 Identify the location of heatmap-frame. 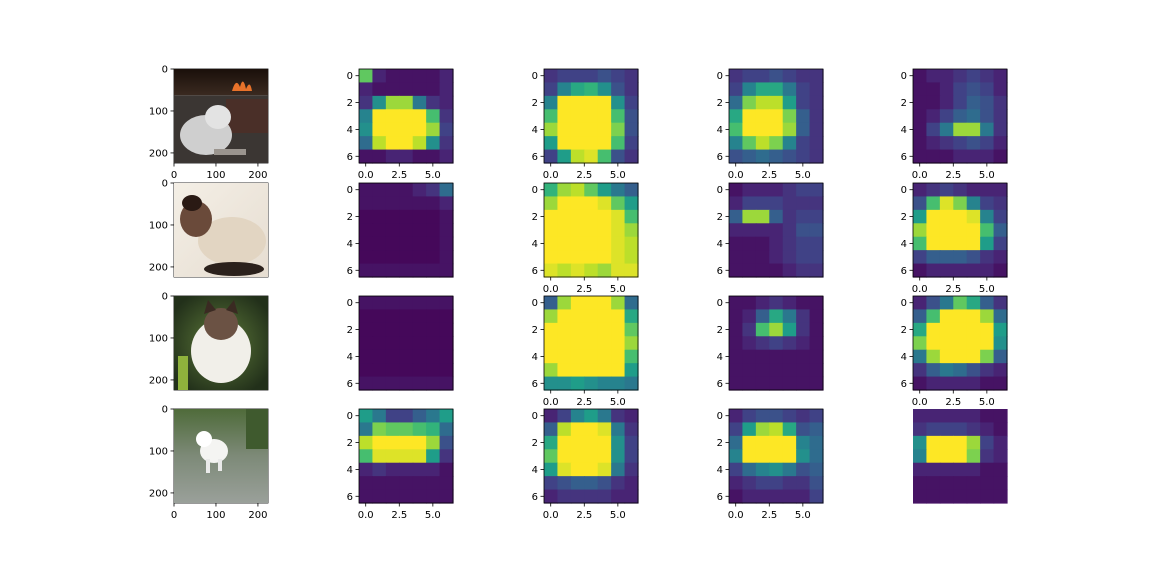
(591, 456).